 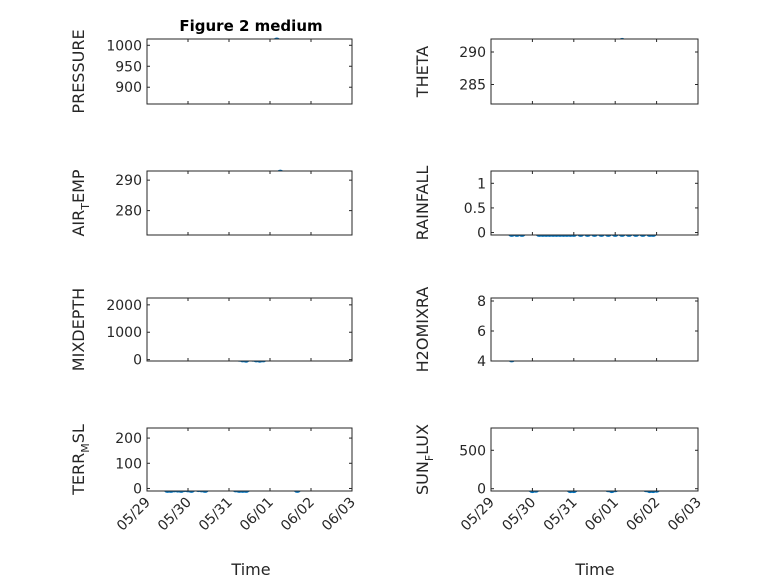 What do you see at coordinates (128, 212) in the screenshot?
I see `y-tick-label: 280` at bounding box center [128, 212].